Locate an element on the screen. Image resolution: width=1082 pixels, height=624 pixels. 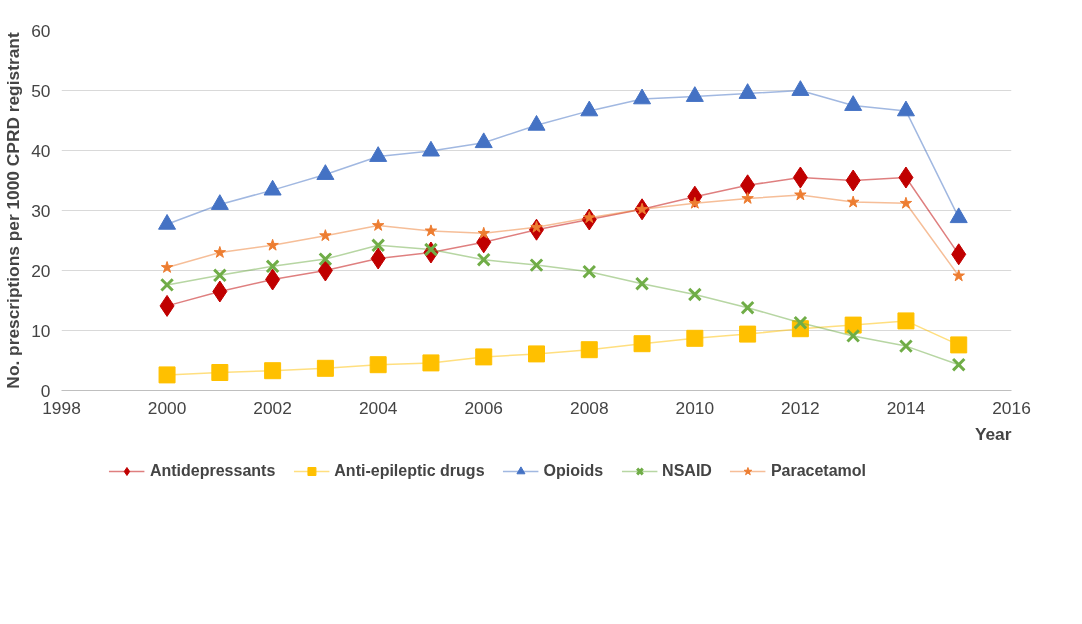
x-tick-label: 2014 is located at coordinates (906, 407).